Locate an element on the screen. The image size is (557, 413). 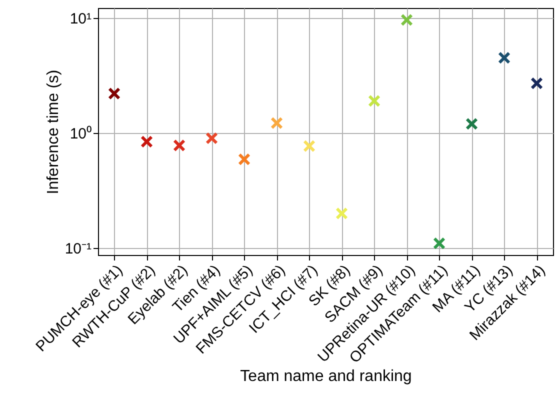
y-tick-label: 10⁻¹ is located at coordinates (78, 249).